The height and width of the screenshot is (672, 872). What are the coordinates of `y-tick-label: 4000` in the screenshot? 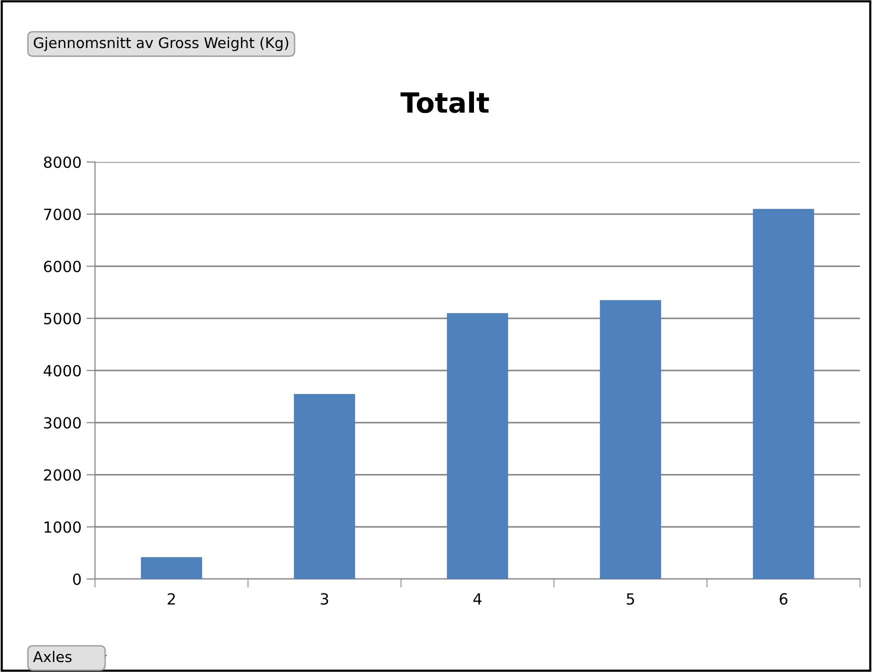 It's located at (62, 370).